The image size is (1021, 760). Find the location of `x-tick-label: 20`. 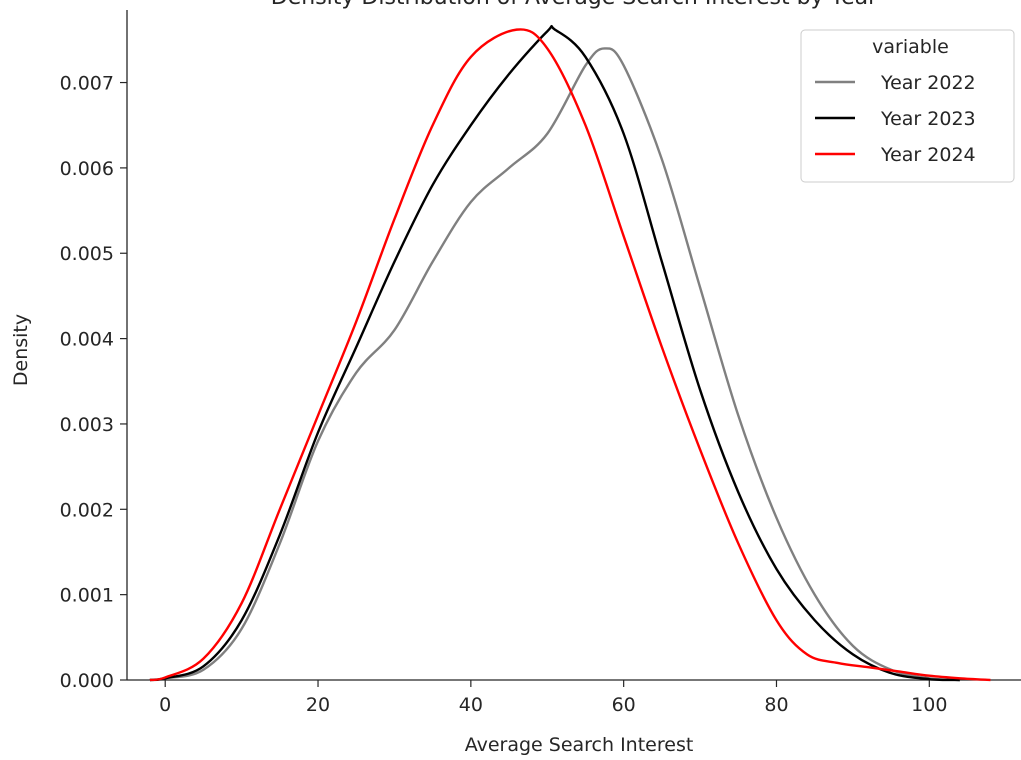

x-tick-label: 20 is located at coordinates (318, 705).